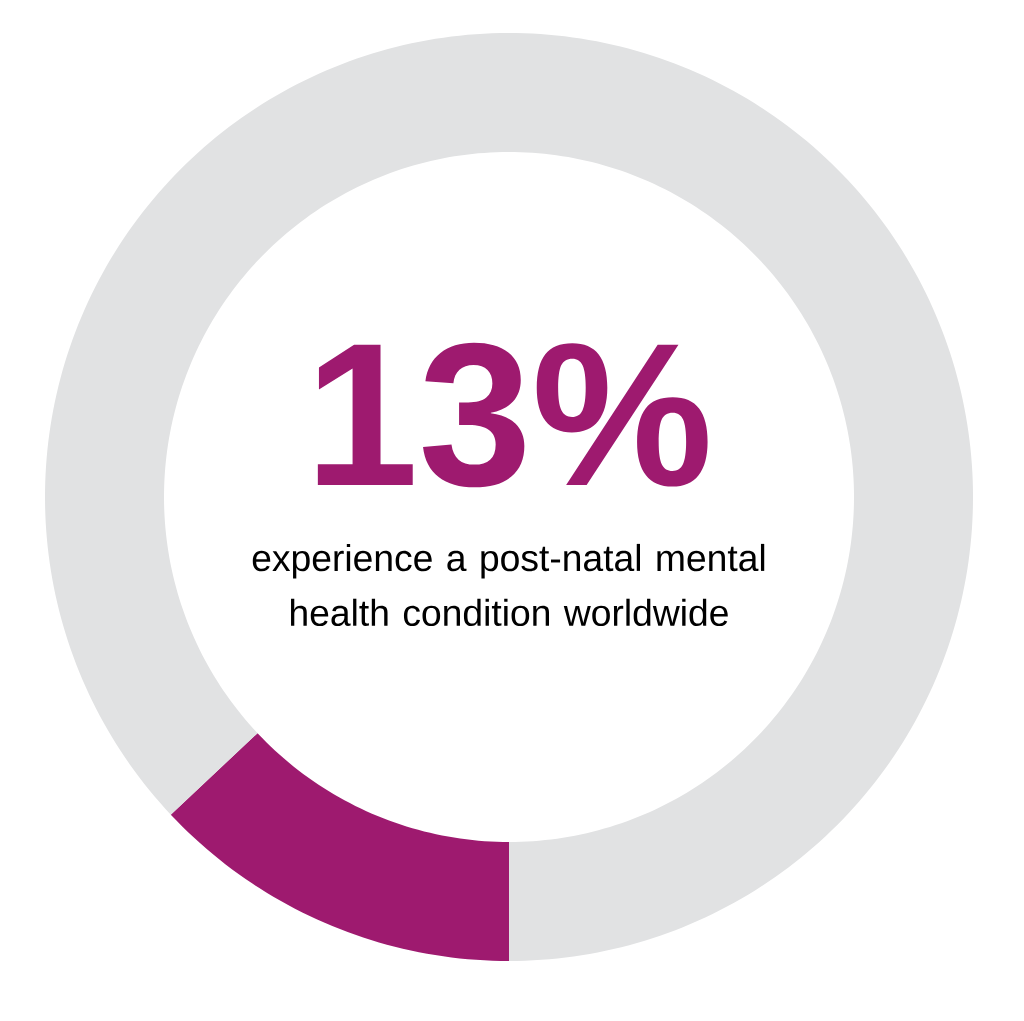 This screenshot has width=1024, height=1021. What do you see at coordinates (512, 415) in the screenshot?
I see `text: 13%` at bounding box center [512, 415].